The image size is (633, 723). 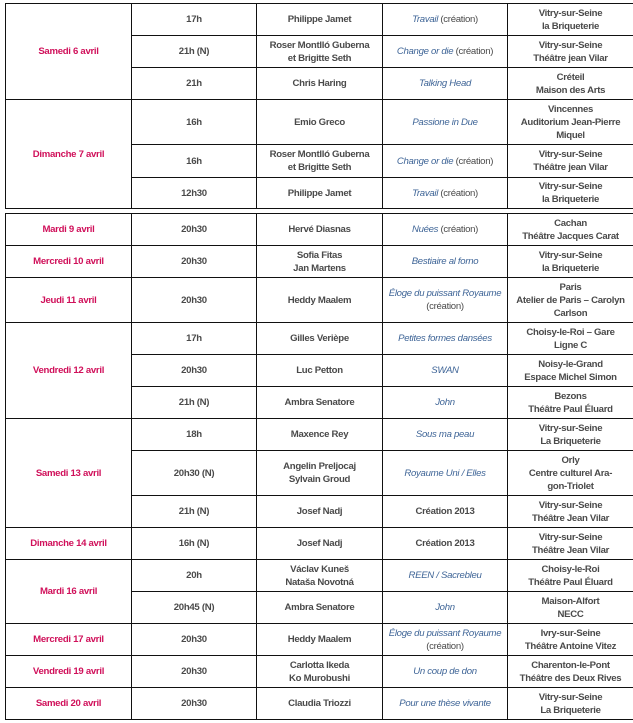 I want to click on venue-cell: Créteil Maison des Arts, so click(x=570, y=83).